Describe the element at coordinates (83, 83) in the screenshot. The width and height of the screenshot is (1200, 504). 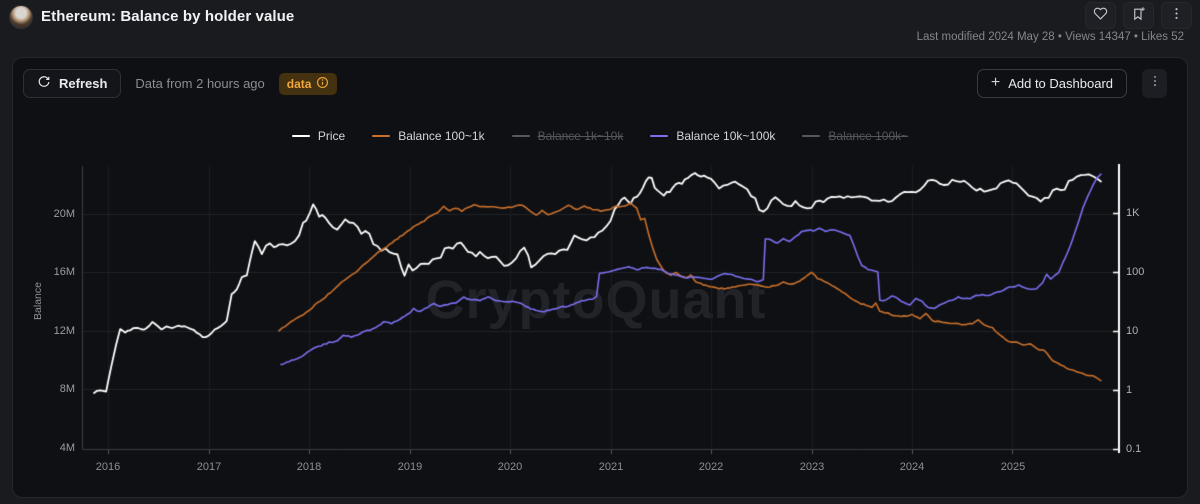
I see `refresh-label: Refresh` at that location.